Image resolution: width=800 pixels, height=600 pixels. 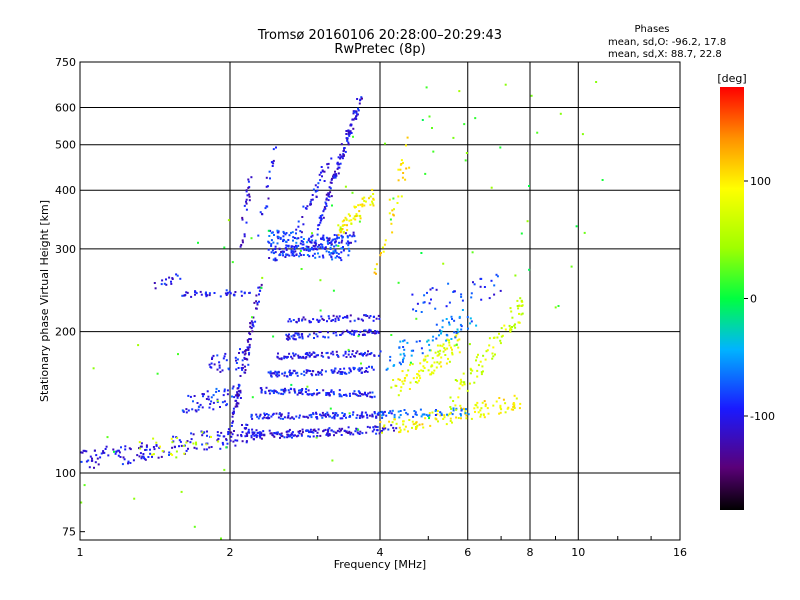 What do you see at coordinates (230, 552) in the screenshot?
I see `x-tick-label: 2` at bounding box center [230, 552].